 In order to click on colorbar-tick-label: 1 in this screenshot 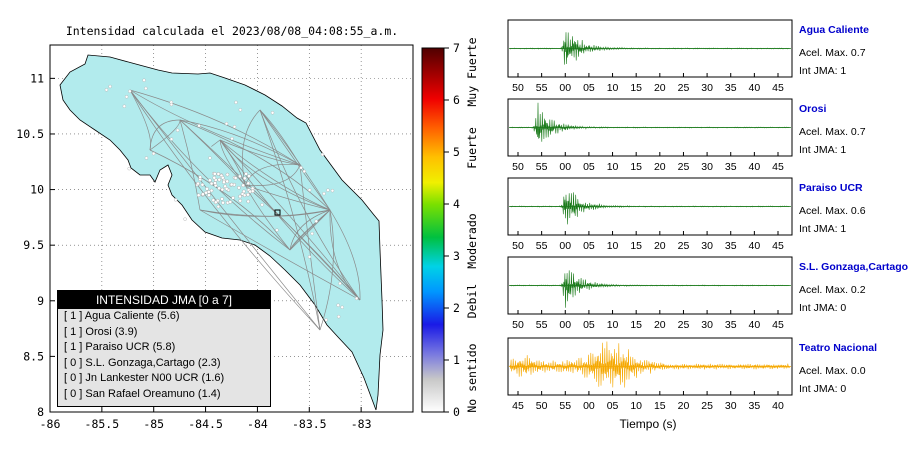, I will do `click(456, 360)`.